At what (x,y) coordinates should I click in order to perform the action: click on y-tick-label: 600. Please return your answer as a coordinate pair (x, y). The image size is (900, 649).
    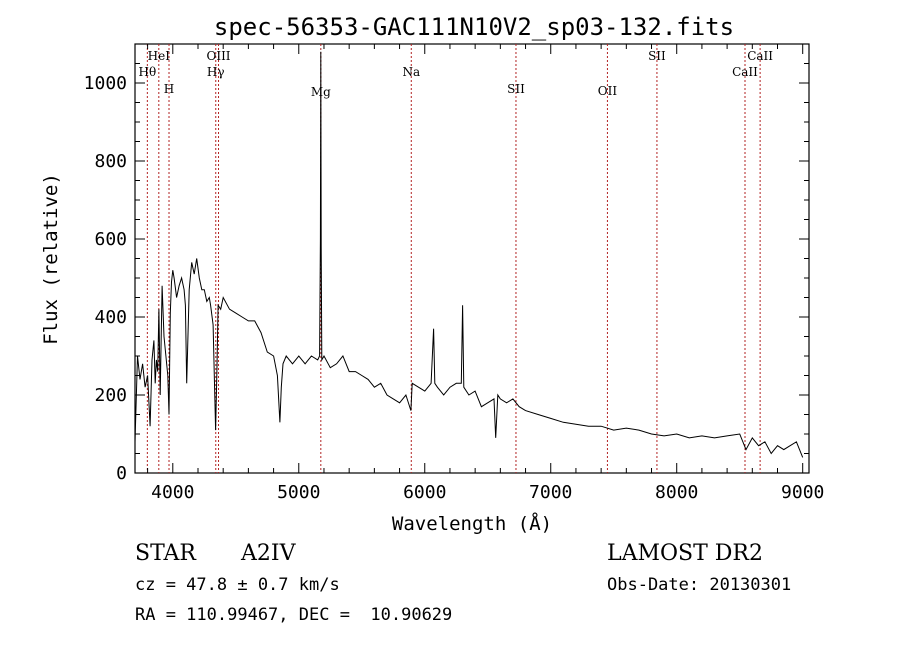
    Looking at the image, I should click on (110, 239).